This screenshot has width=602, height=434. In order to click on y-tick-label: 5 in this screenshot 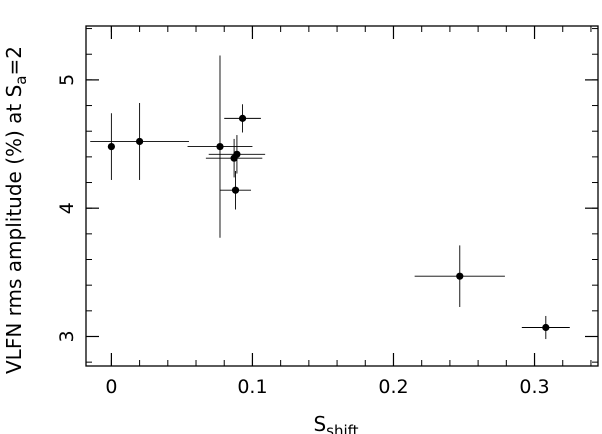, I will do `click(67, 80)`.